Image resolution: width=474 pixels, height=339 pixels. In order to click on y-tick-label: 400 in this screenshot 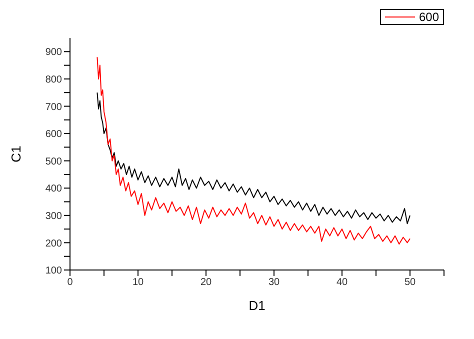, I will do `click(53, 189)`.